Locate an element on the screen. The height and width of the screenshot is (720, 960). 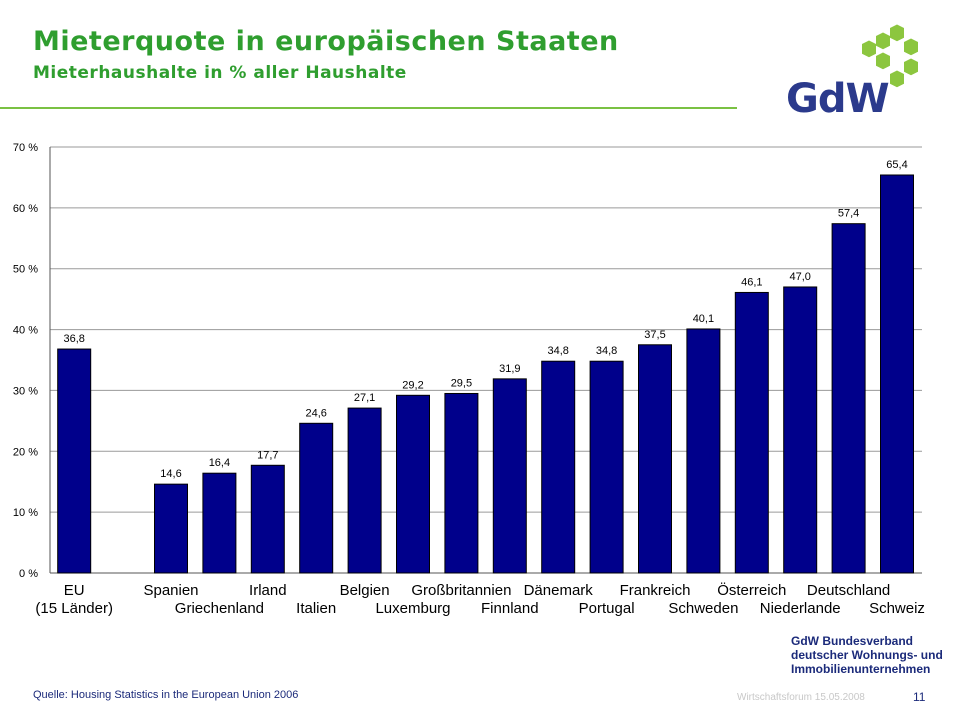
page-number: 11 is located at coordinates (919, 697).